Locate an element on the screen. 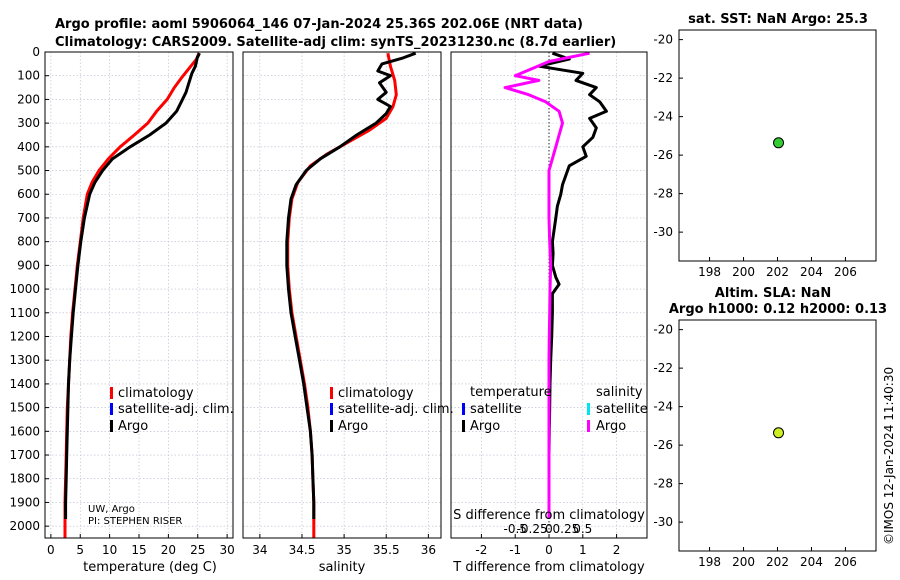 The height and width of the screenshot is (580, 900). y-tick-label: 100 is located at coordinates (28, 76).